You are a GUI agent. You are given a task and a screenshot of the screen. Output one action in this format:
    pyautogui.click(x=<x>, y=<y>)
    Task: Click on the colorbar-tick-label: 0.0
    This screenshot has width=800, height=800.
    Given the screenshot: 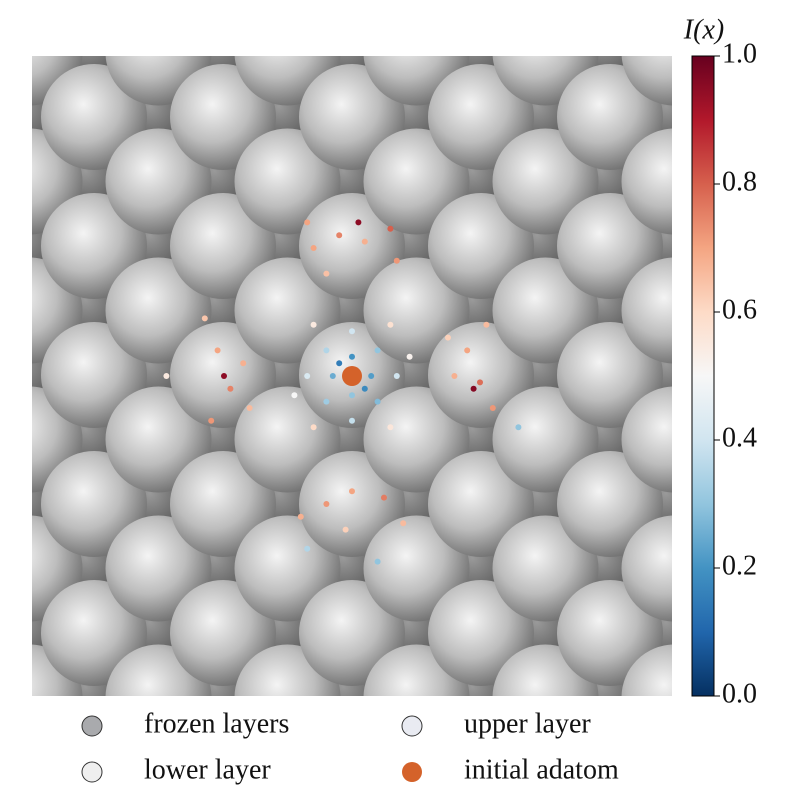 What is the action you would take?
    pyautogui.click(x=739, y=693)
    